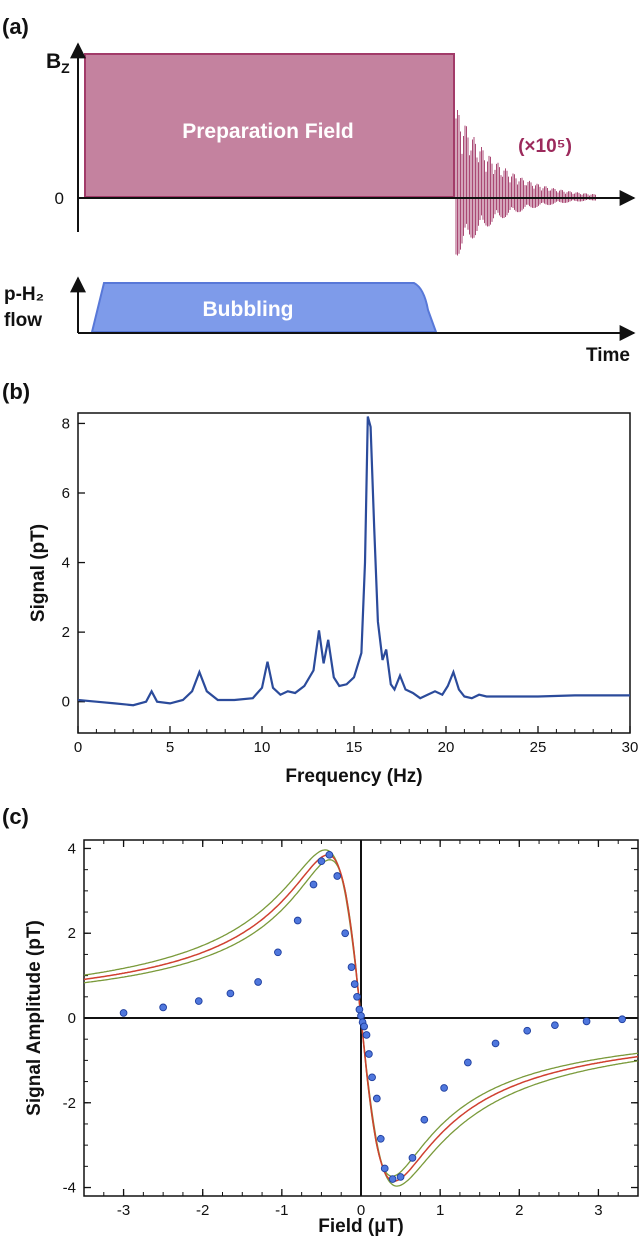  Describe the element at coordinates (440, 1210) in the screenshot. I see `x-tick-label: 1` at that location.